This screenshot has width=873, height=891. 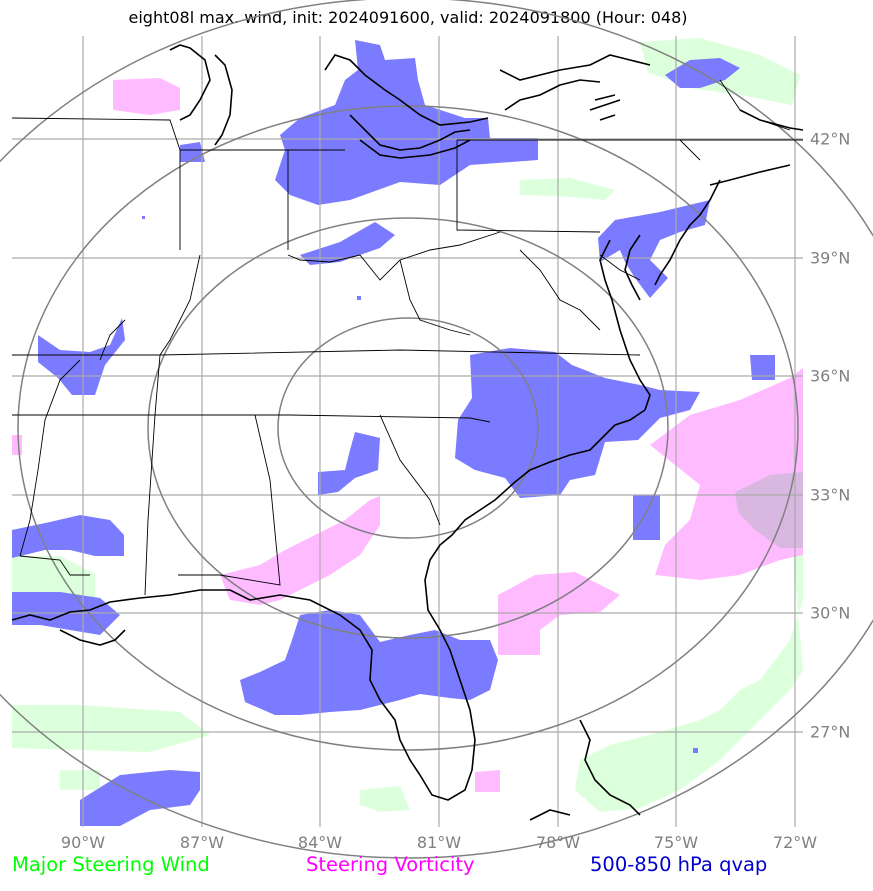 I want to click on lon-label-78w: 78°W, so click(x=558, y=842).